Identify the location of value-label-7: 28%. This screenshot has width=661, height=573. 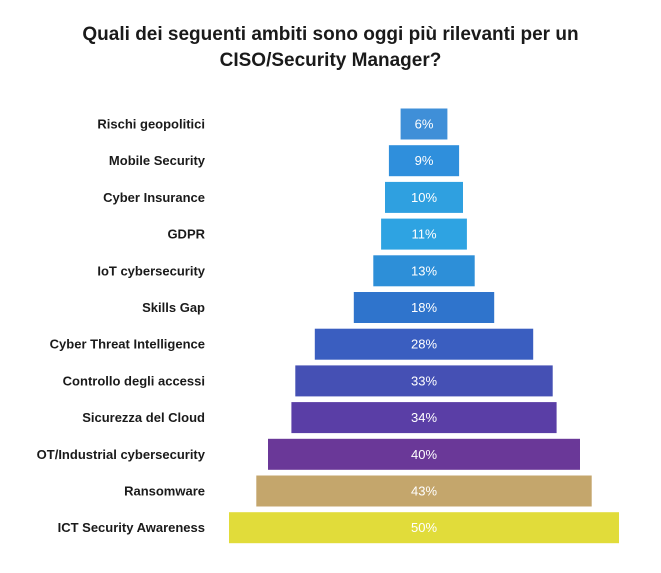
(424, 344).